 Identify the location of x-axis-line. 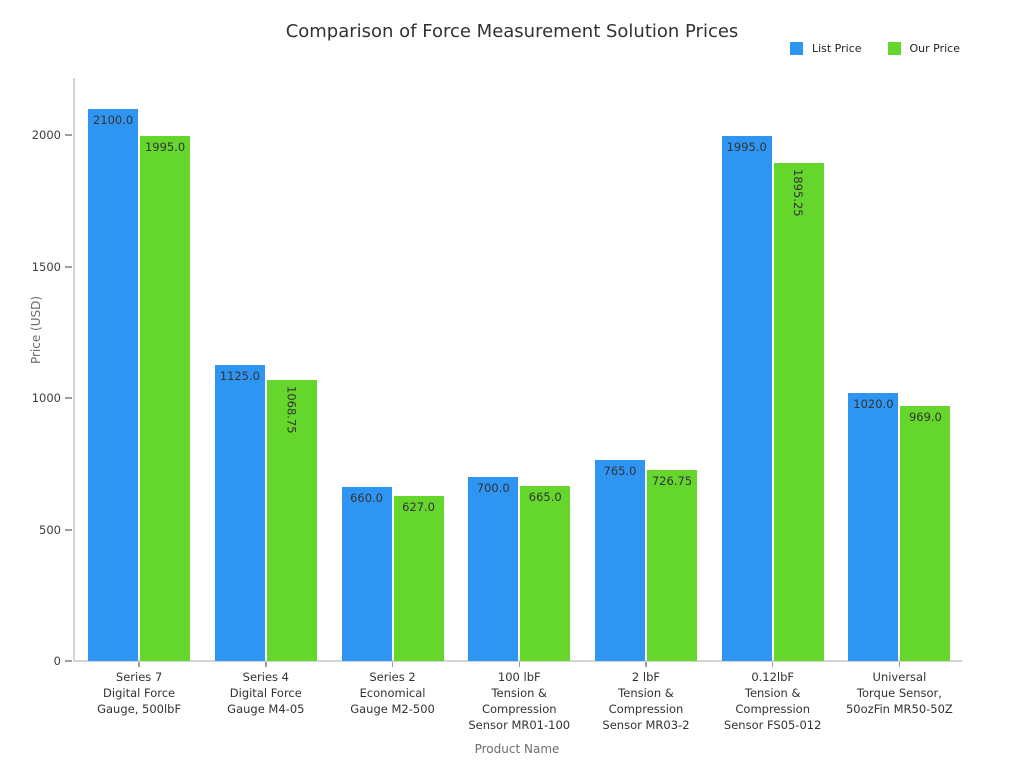
(517, 661).